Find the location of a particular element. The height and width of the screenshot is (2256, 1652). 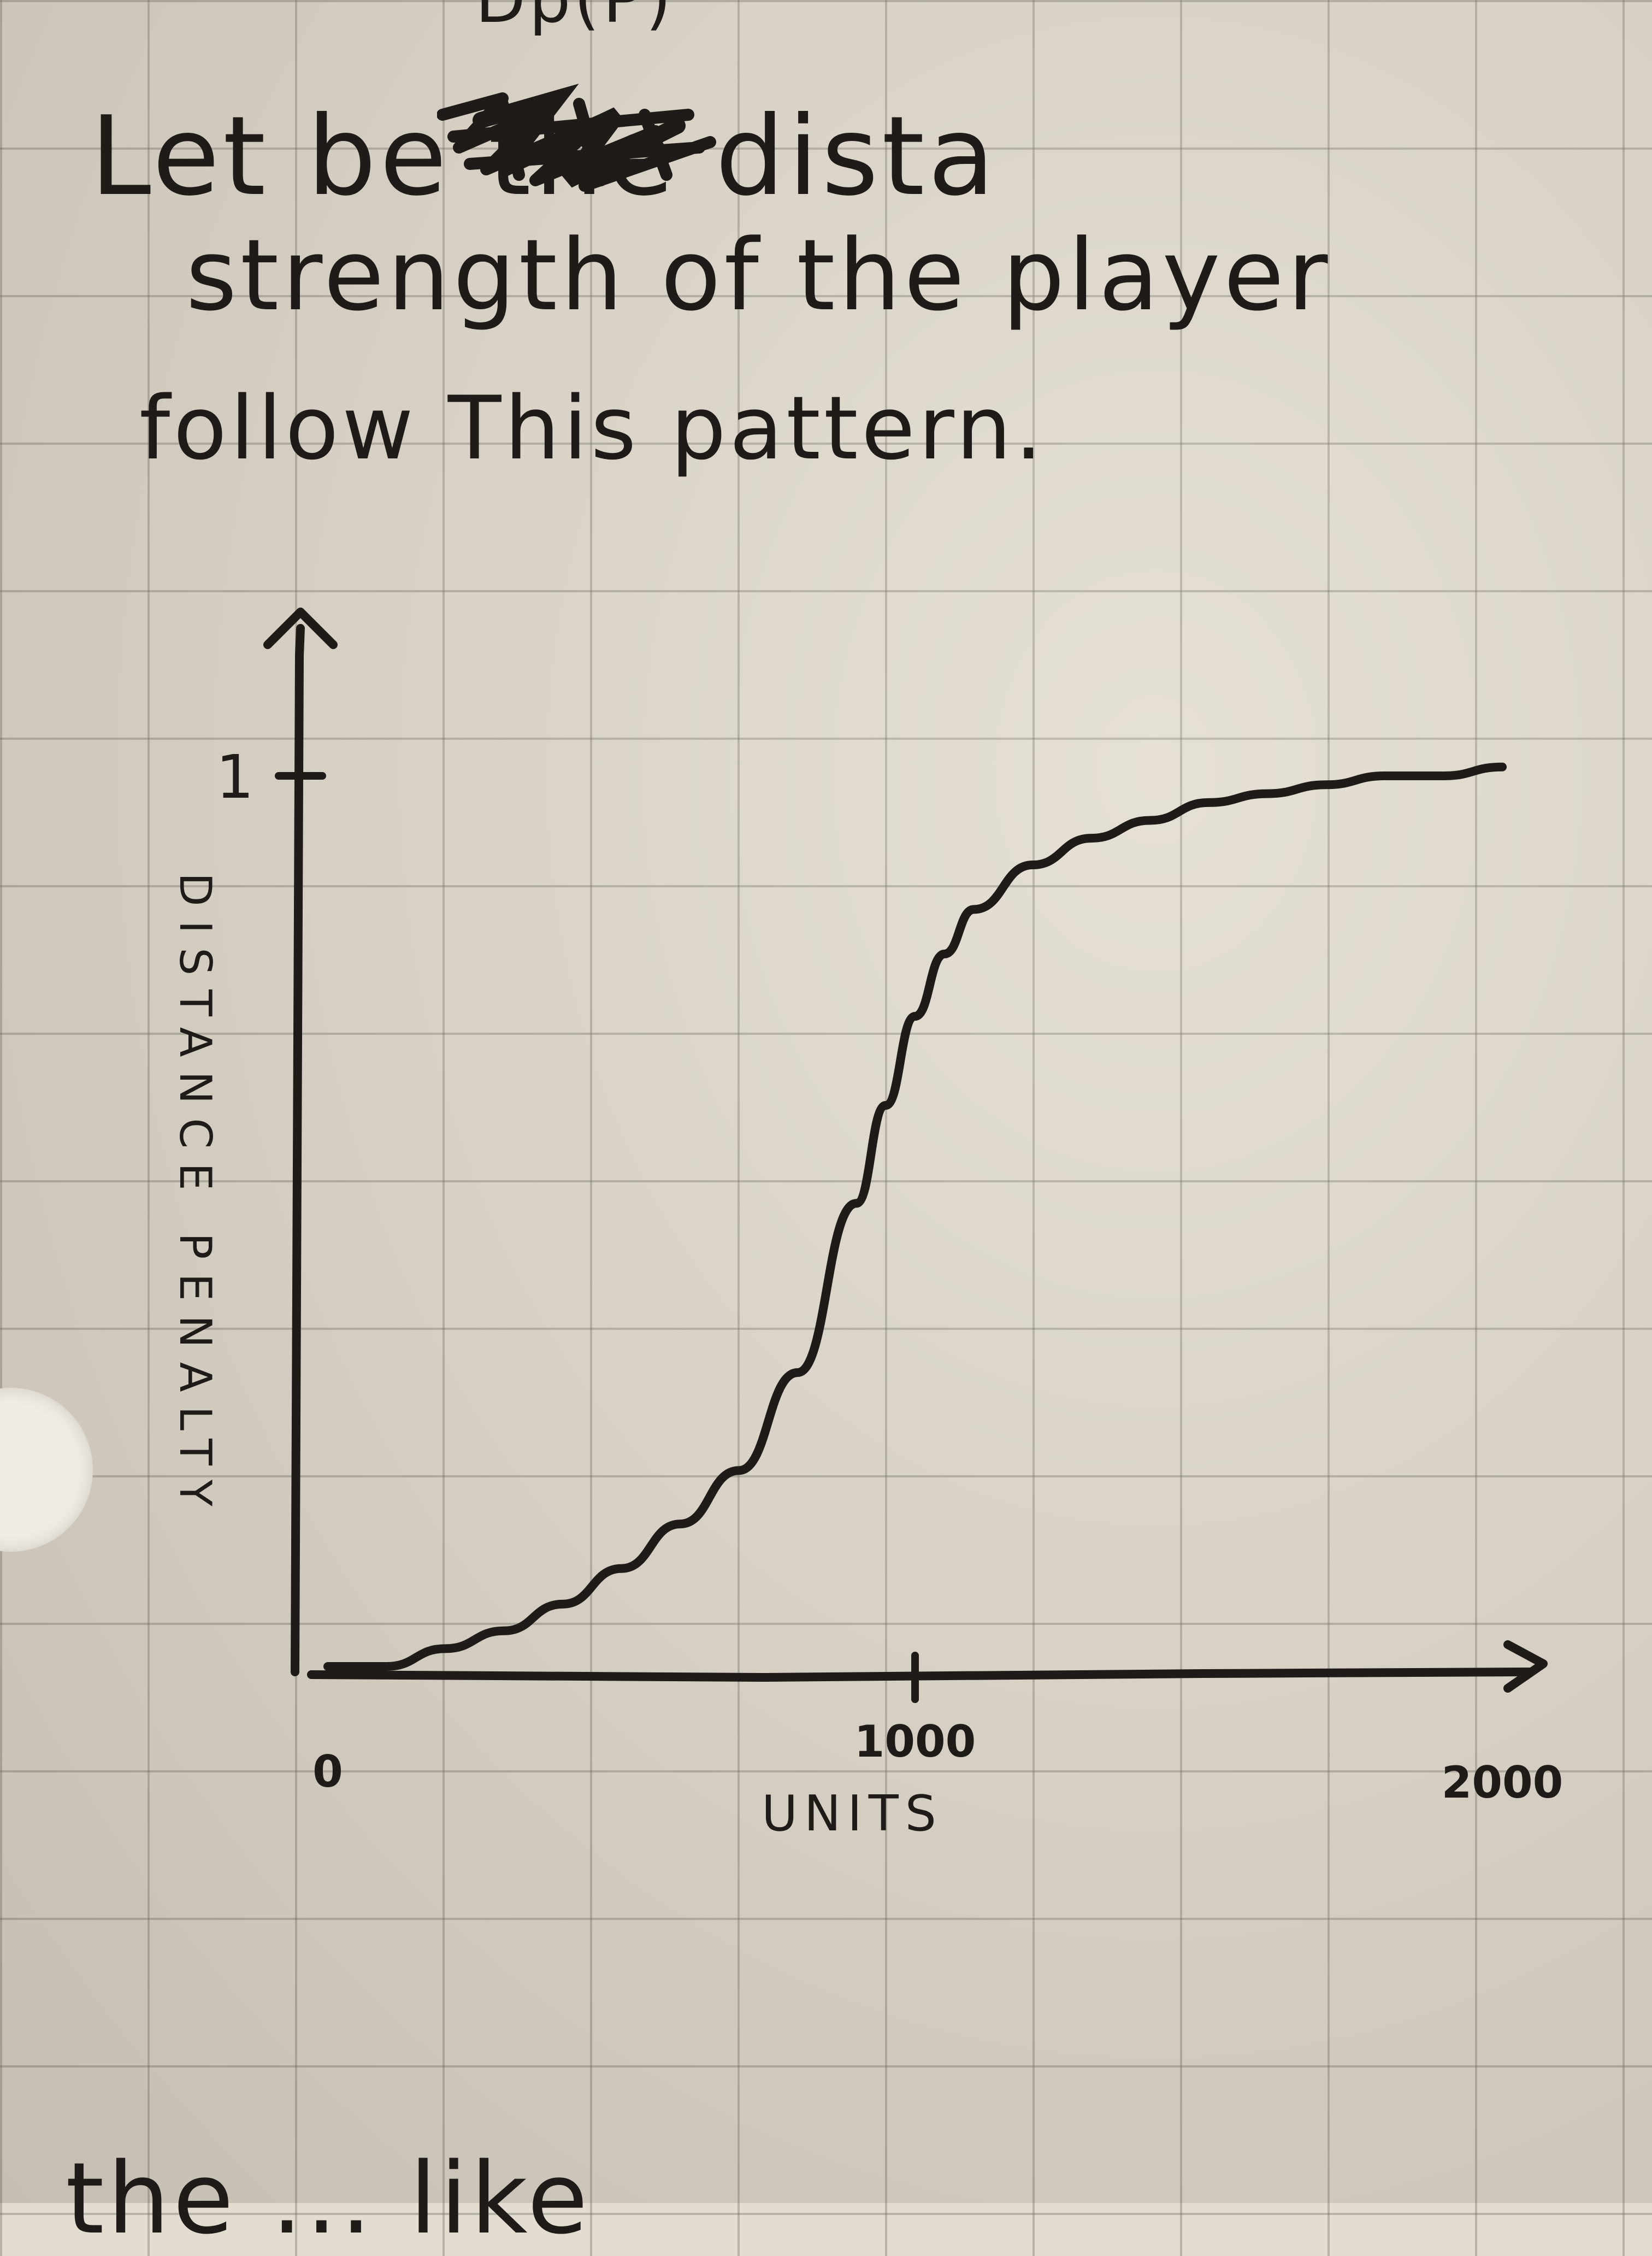

x-axis-label: UNITS is located at coordinates (852, 1813).